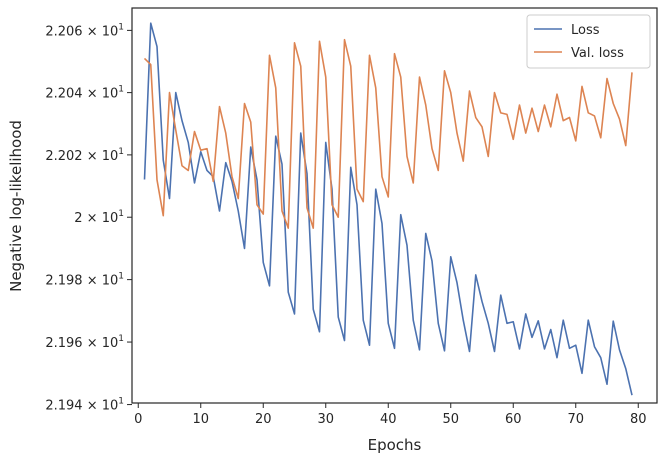 The height and width of the screenshot is (463, 667). What do you see at coordinates (84, 405) in the screenshot?
I see `y-tick-label: 2.194 × 10¹` at bounding box center [84, 405].